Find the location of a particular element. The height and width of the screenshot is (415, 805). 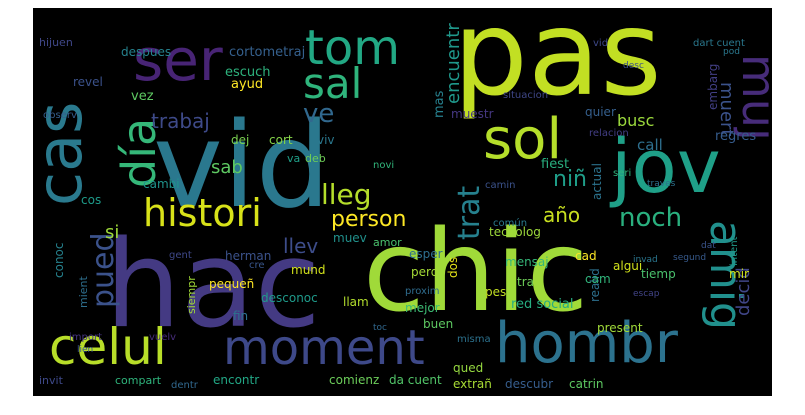

word-96: dart cuent is located at coordinates (719, 43).